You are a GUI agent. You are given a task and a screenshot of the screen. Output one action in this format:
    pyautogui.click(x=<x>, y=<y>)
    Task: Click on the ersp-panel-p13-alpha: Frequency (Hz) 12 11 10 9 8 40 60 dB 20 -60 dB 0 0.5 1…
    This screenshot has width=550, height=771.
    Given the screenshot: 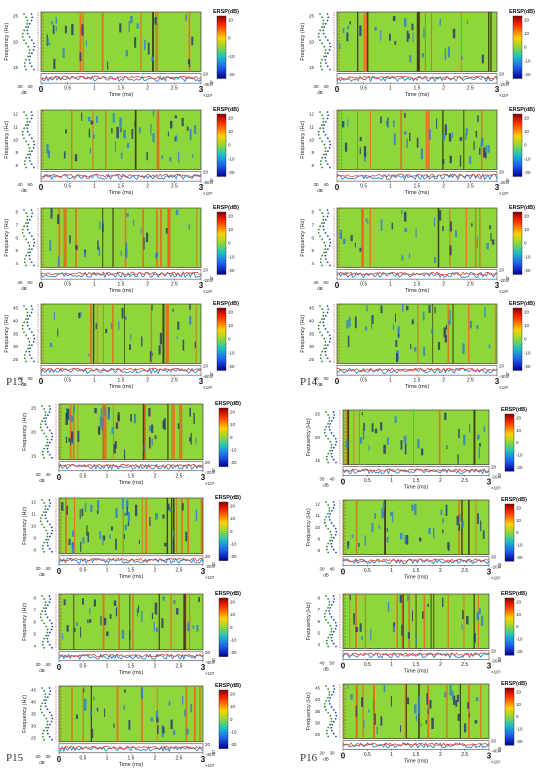 What is the action you would take?
    pyautogui.click(x=122, y=152)
    